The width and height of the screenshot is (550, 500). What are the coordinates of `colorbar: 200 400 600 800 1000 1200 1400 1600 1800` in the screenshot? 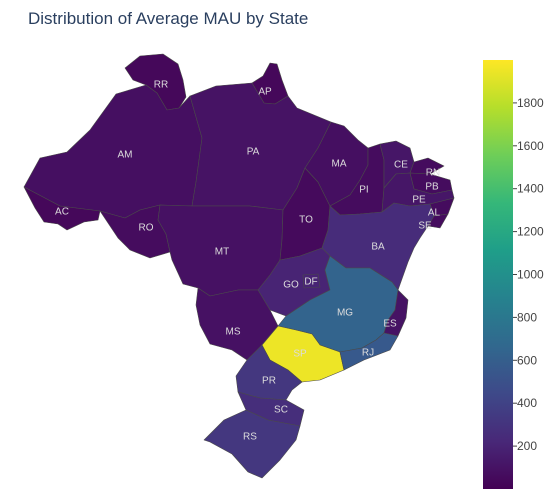 It's located at (513, 274).